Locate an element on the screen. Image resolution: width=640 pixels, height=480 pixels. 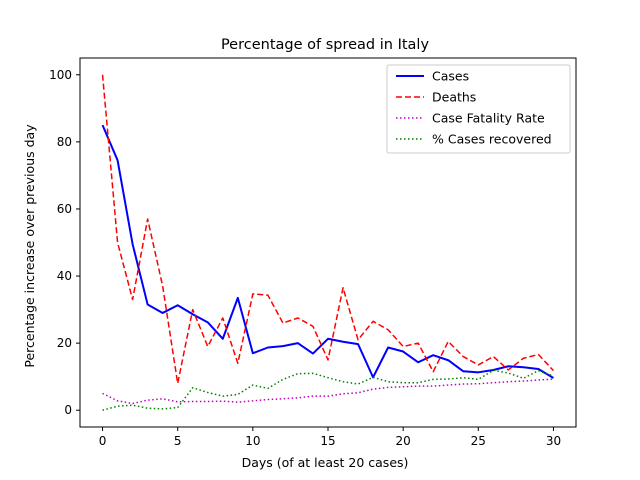
x-axis: 0 5 10 15 20 25 30 is located at coordinates (330, 437).